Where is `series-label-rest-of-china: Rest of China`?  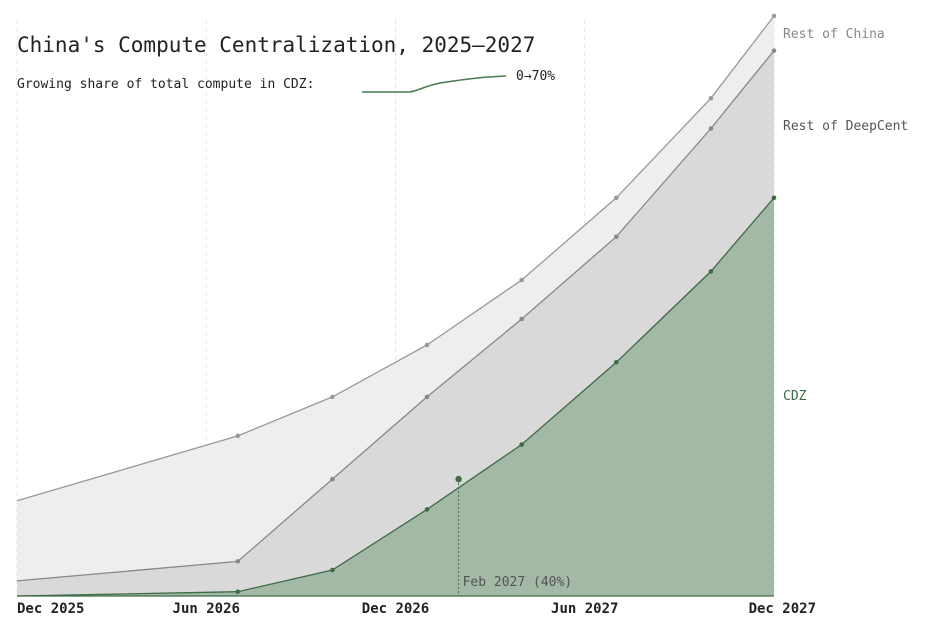
series-label-rest-of-china: Rest of China is located at coordinates (834, 34).